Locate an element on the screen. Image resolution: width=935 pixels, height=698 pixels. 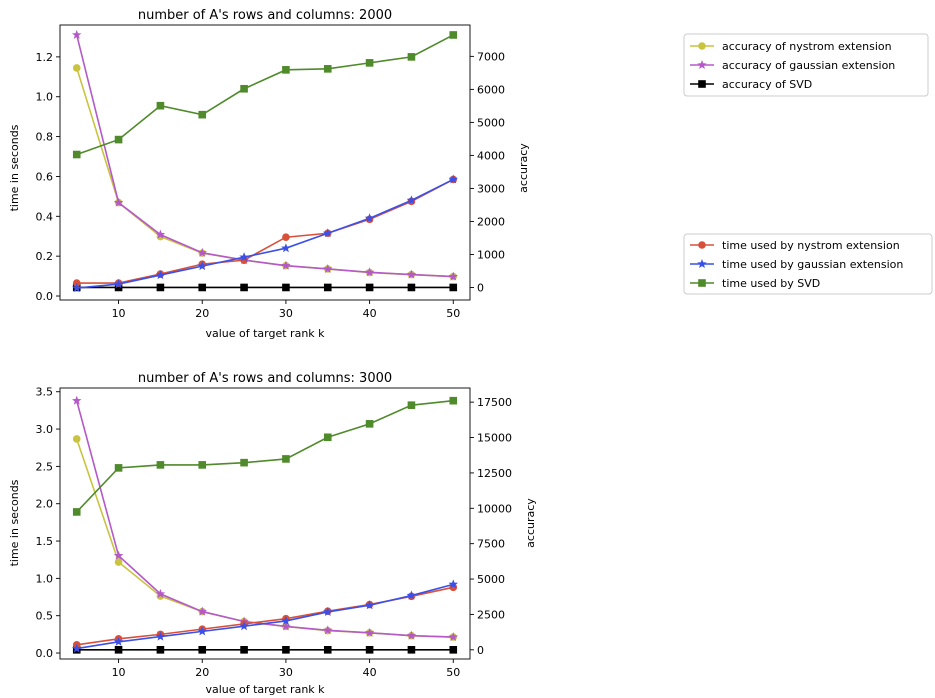
y-tick-label-right: 3000 is located at coordinates (491, 188).